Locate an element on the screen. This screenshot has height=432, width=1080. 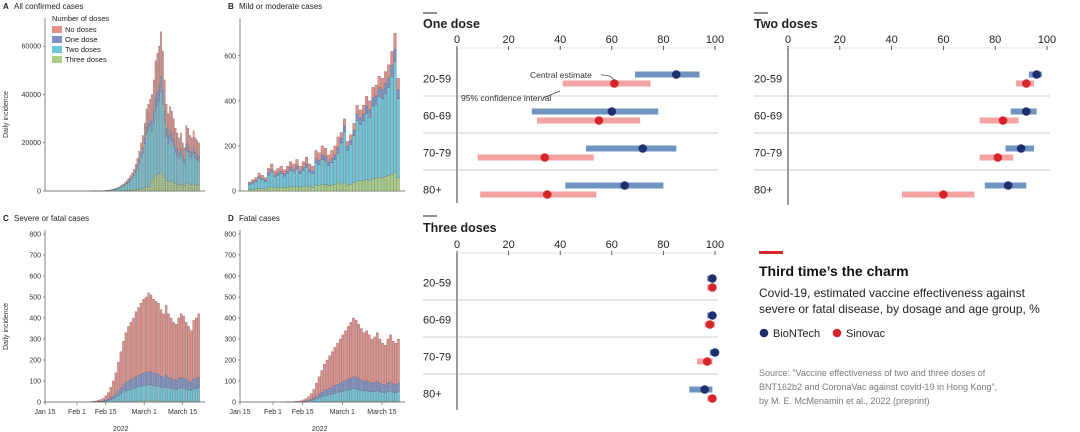
forest-row-label: 80+ is located at coordinates (432, 395).